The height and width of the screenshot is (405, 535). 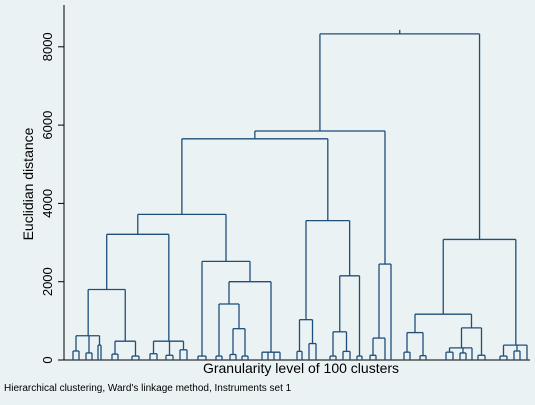 What do you see at coordinates (47, 203) in the screenshot?
I see `y-tick-label: 4000` at bounding box center [47, 203].